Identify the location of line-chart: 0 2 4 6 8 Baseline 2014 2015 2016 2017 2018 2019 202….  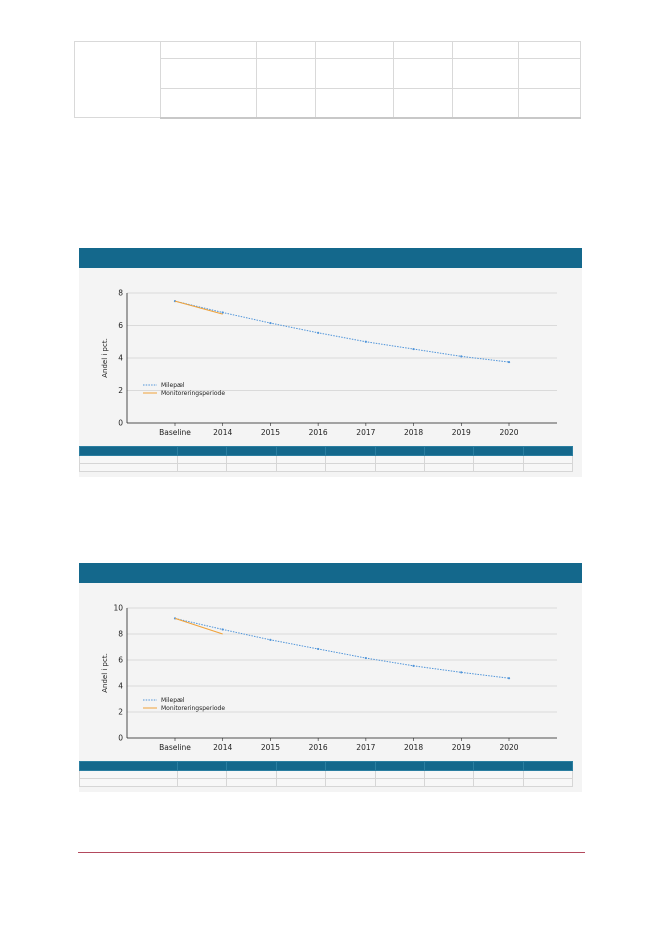
(329, 363).